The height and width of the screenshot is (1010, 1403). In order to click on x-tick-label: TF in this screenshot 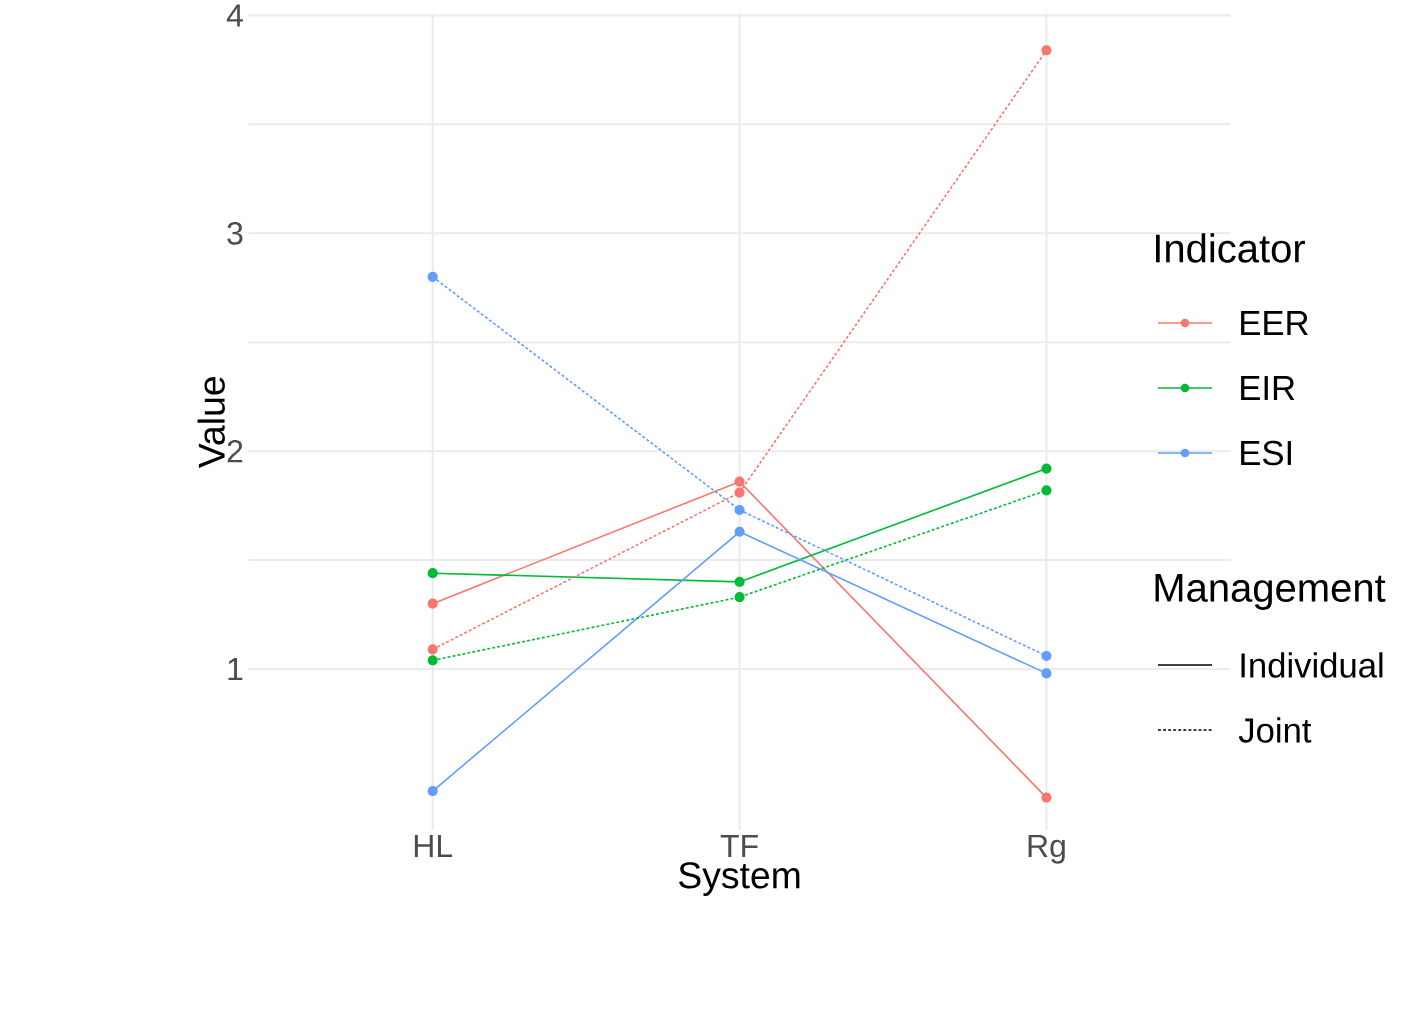, I will do `click(739, 845)`.